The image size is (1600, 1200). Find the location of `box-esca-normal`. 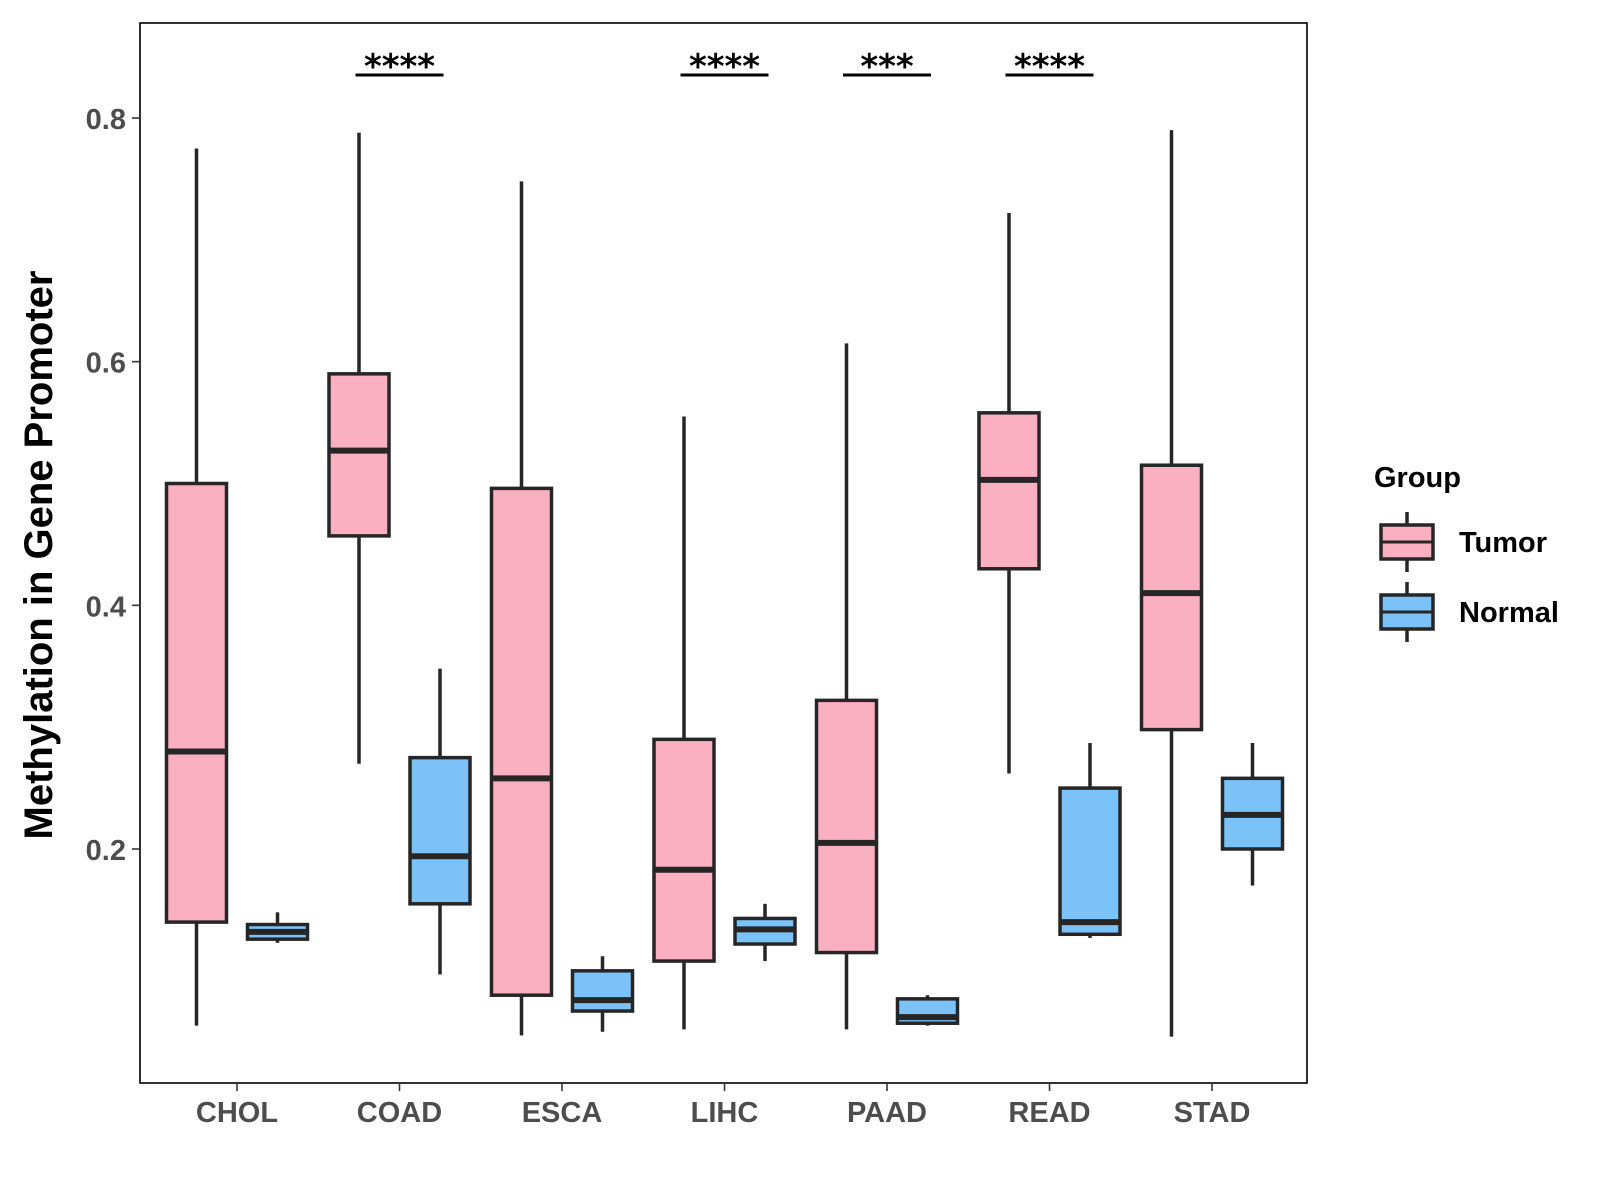

box-esca-normal is located at coordinates (602, 994).